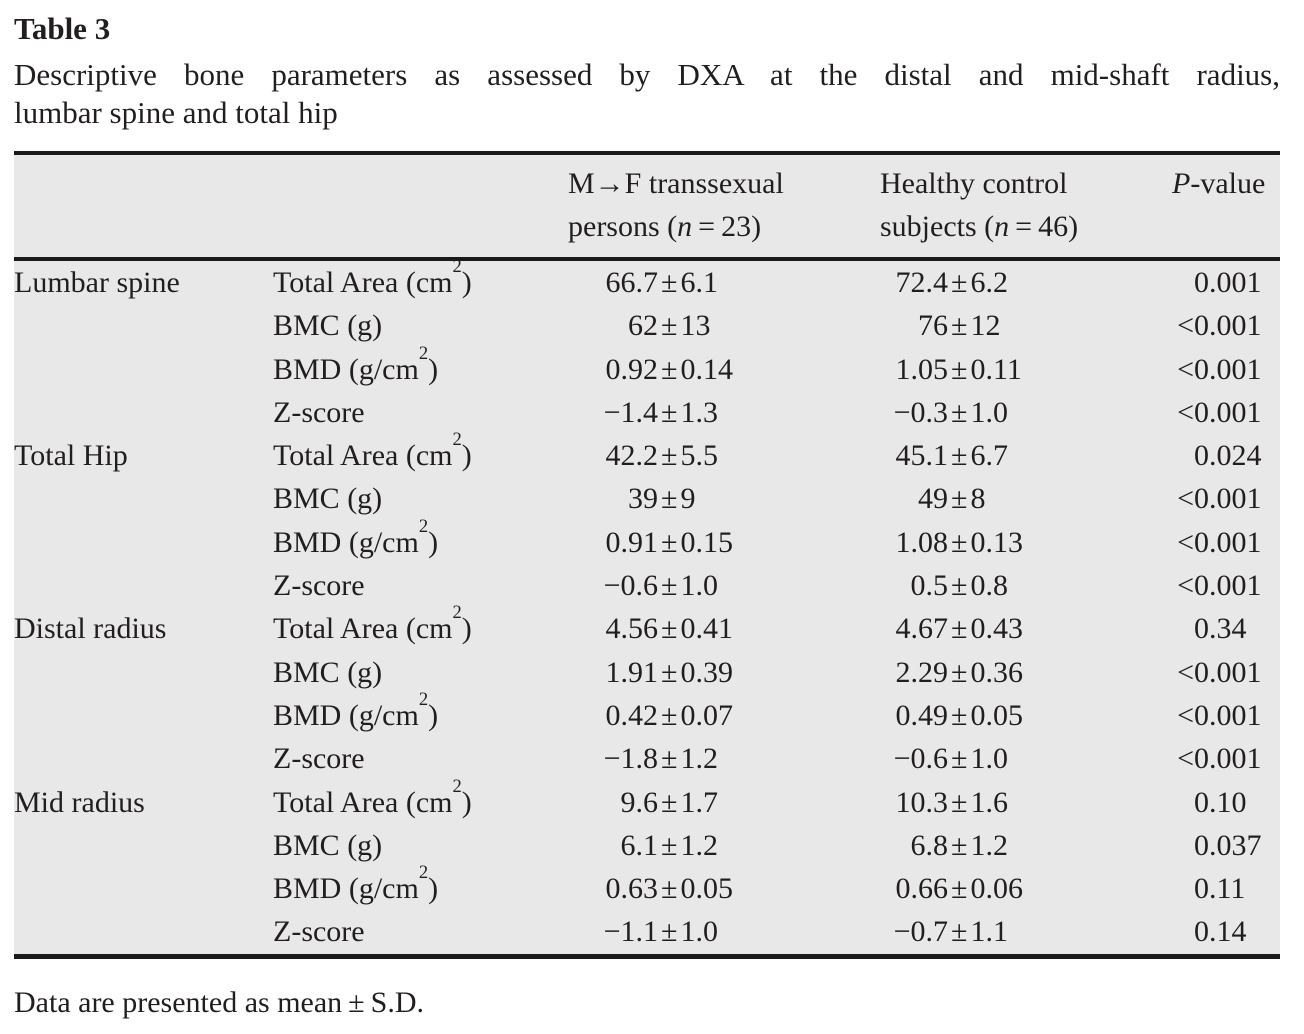 The height and width of the screenshot is (1034, 1304). I want to click on mf-transsexual-value: 0.42 ±0.07, so click(724, 715).